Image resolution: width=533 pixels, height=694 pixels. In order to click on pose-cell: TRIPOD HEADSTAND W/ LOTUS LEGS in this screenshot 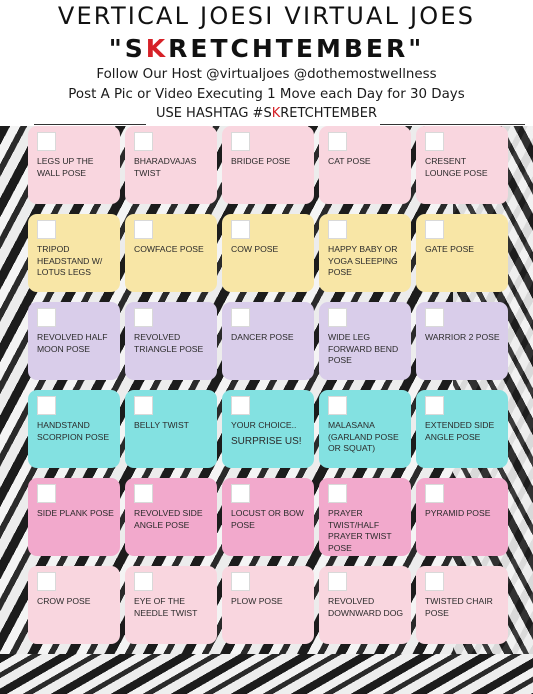, I will do `click(74, 253)`.